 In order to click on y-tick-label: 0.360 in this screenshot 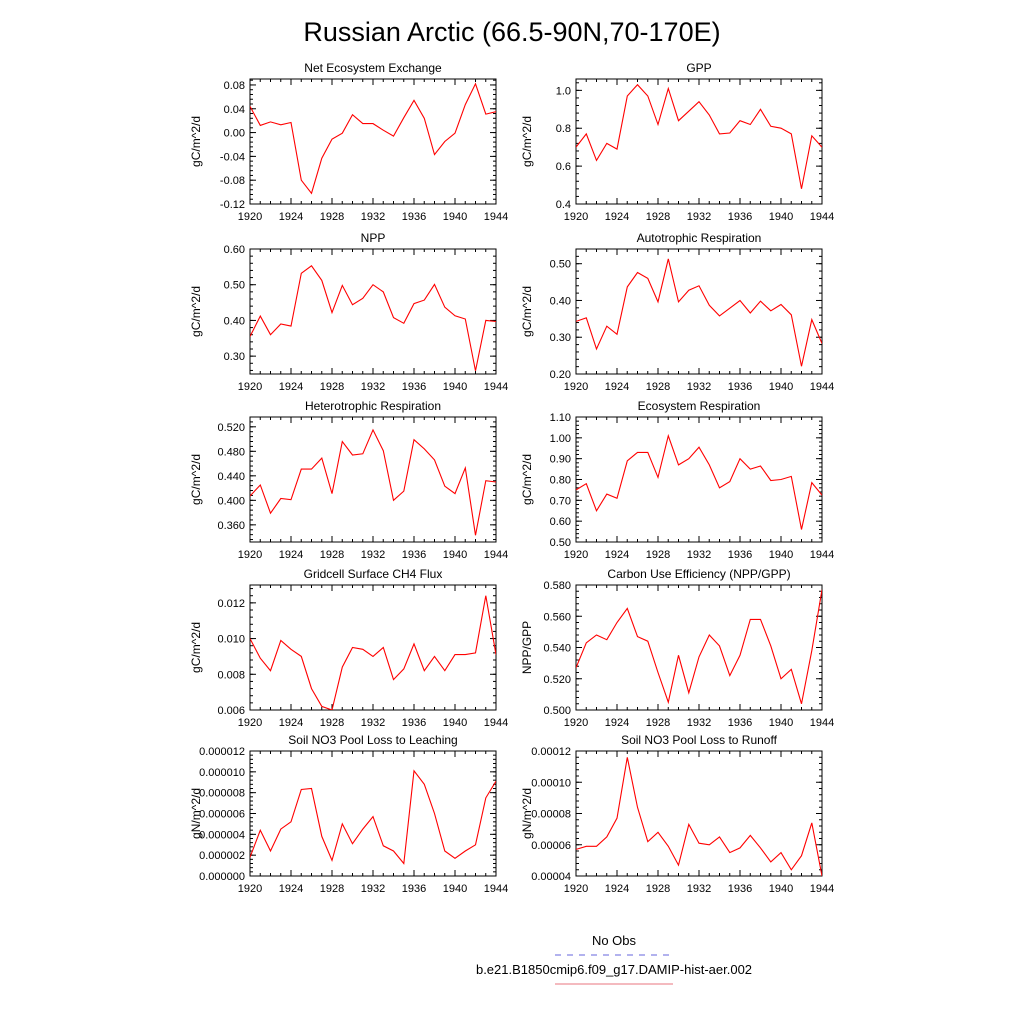, I will do `click(231, 526)`.